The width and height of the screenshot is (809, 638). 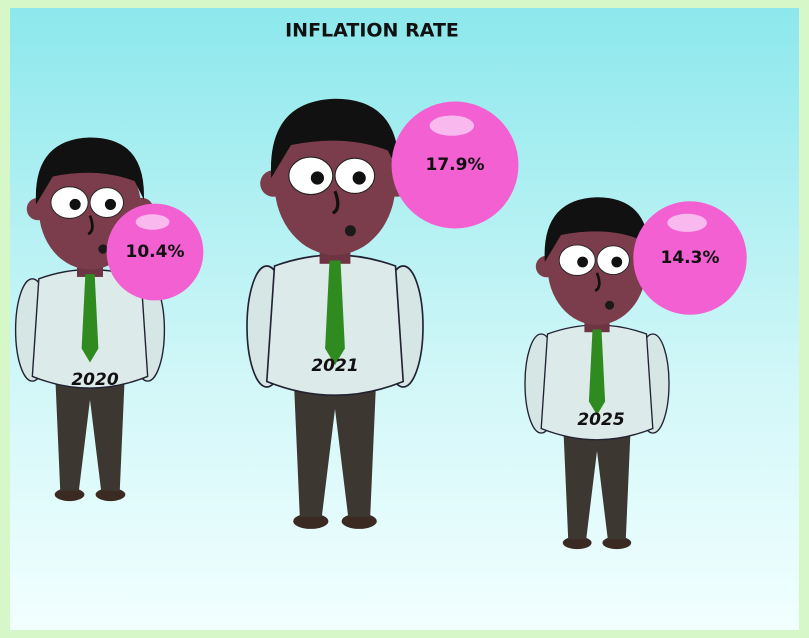 I want to click on value-label: 10.4%, so click(x=155, y=252).